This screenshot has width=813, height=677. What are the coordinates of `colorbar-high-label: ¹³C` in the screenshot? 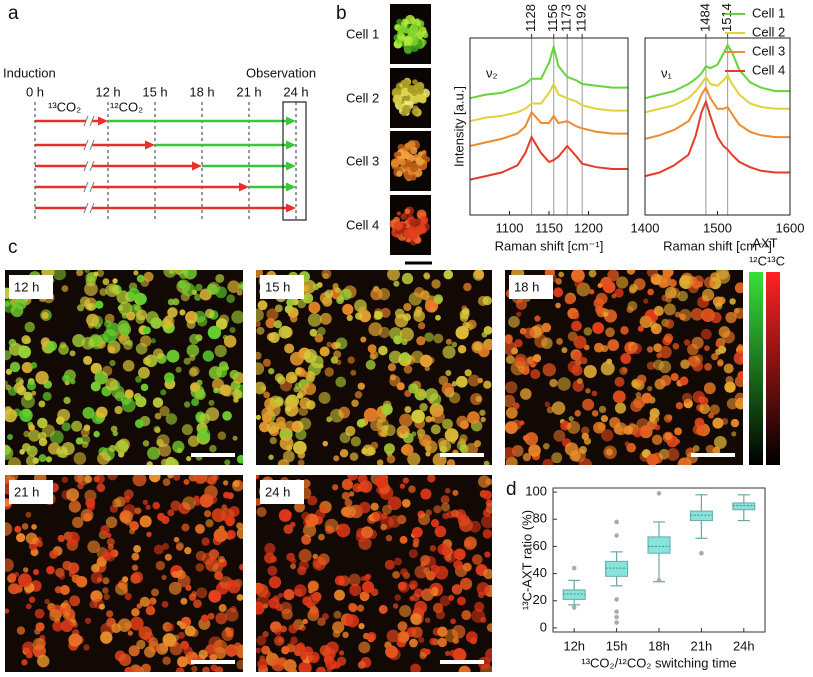 It's located at (776, 260).